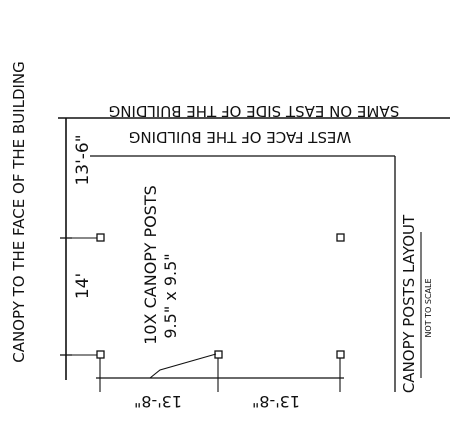  What do you see at coordinates (276, 401) in the screenshot?
I see `bottom-dim-right: 13'-8"` at bounding box center [276, 401].